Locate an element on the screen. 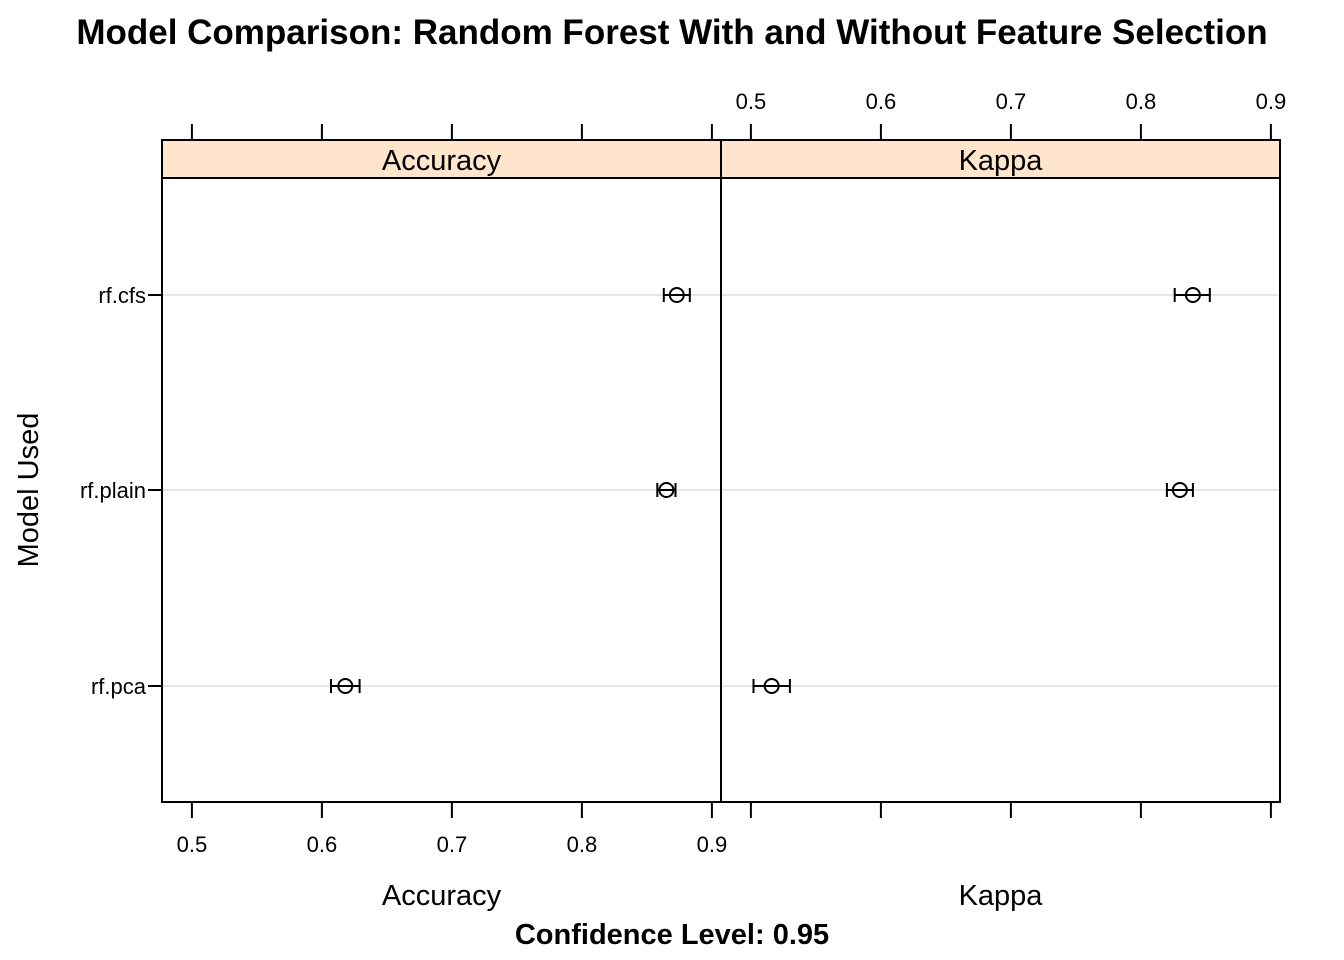  tick-label-bottom: 0.7 is located at coordinates (452, 844).